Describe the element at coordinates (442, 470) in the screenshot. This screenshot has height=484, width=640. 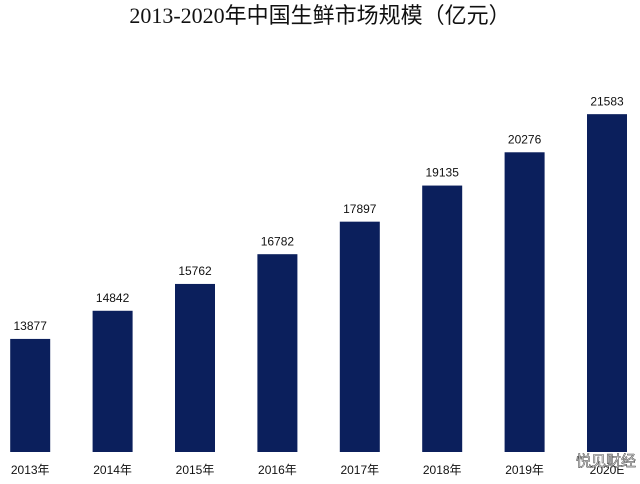
I see `x-tick-label: 2018年` at that location.